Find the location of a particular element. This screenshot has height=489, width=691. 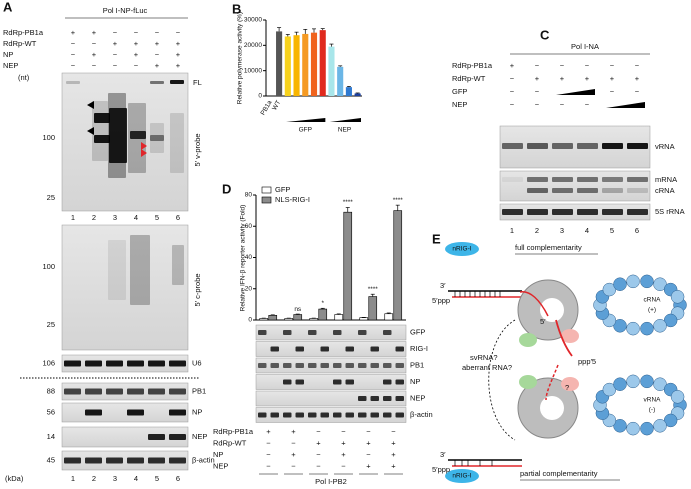

label: GFP is located at coordinates (417, 331).